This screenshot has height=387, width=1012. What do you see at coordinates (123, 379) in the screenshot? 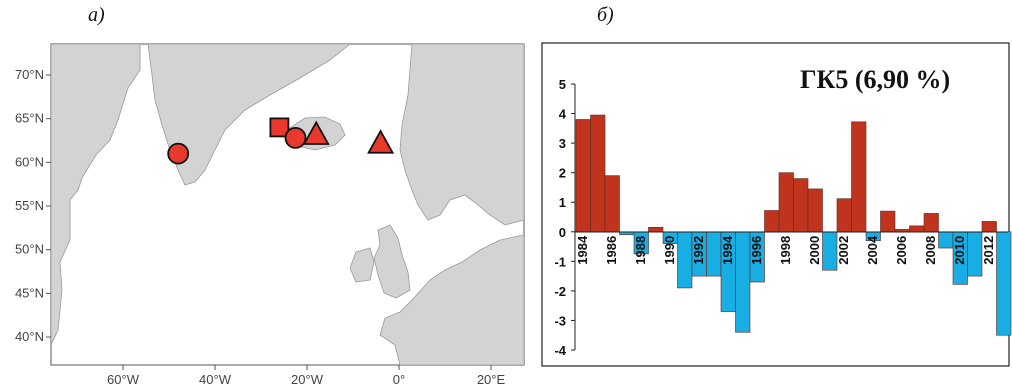
I see `lon-label: 60°W` at bounding box center [123, 379].